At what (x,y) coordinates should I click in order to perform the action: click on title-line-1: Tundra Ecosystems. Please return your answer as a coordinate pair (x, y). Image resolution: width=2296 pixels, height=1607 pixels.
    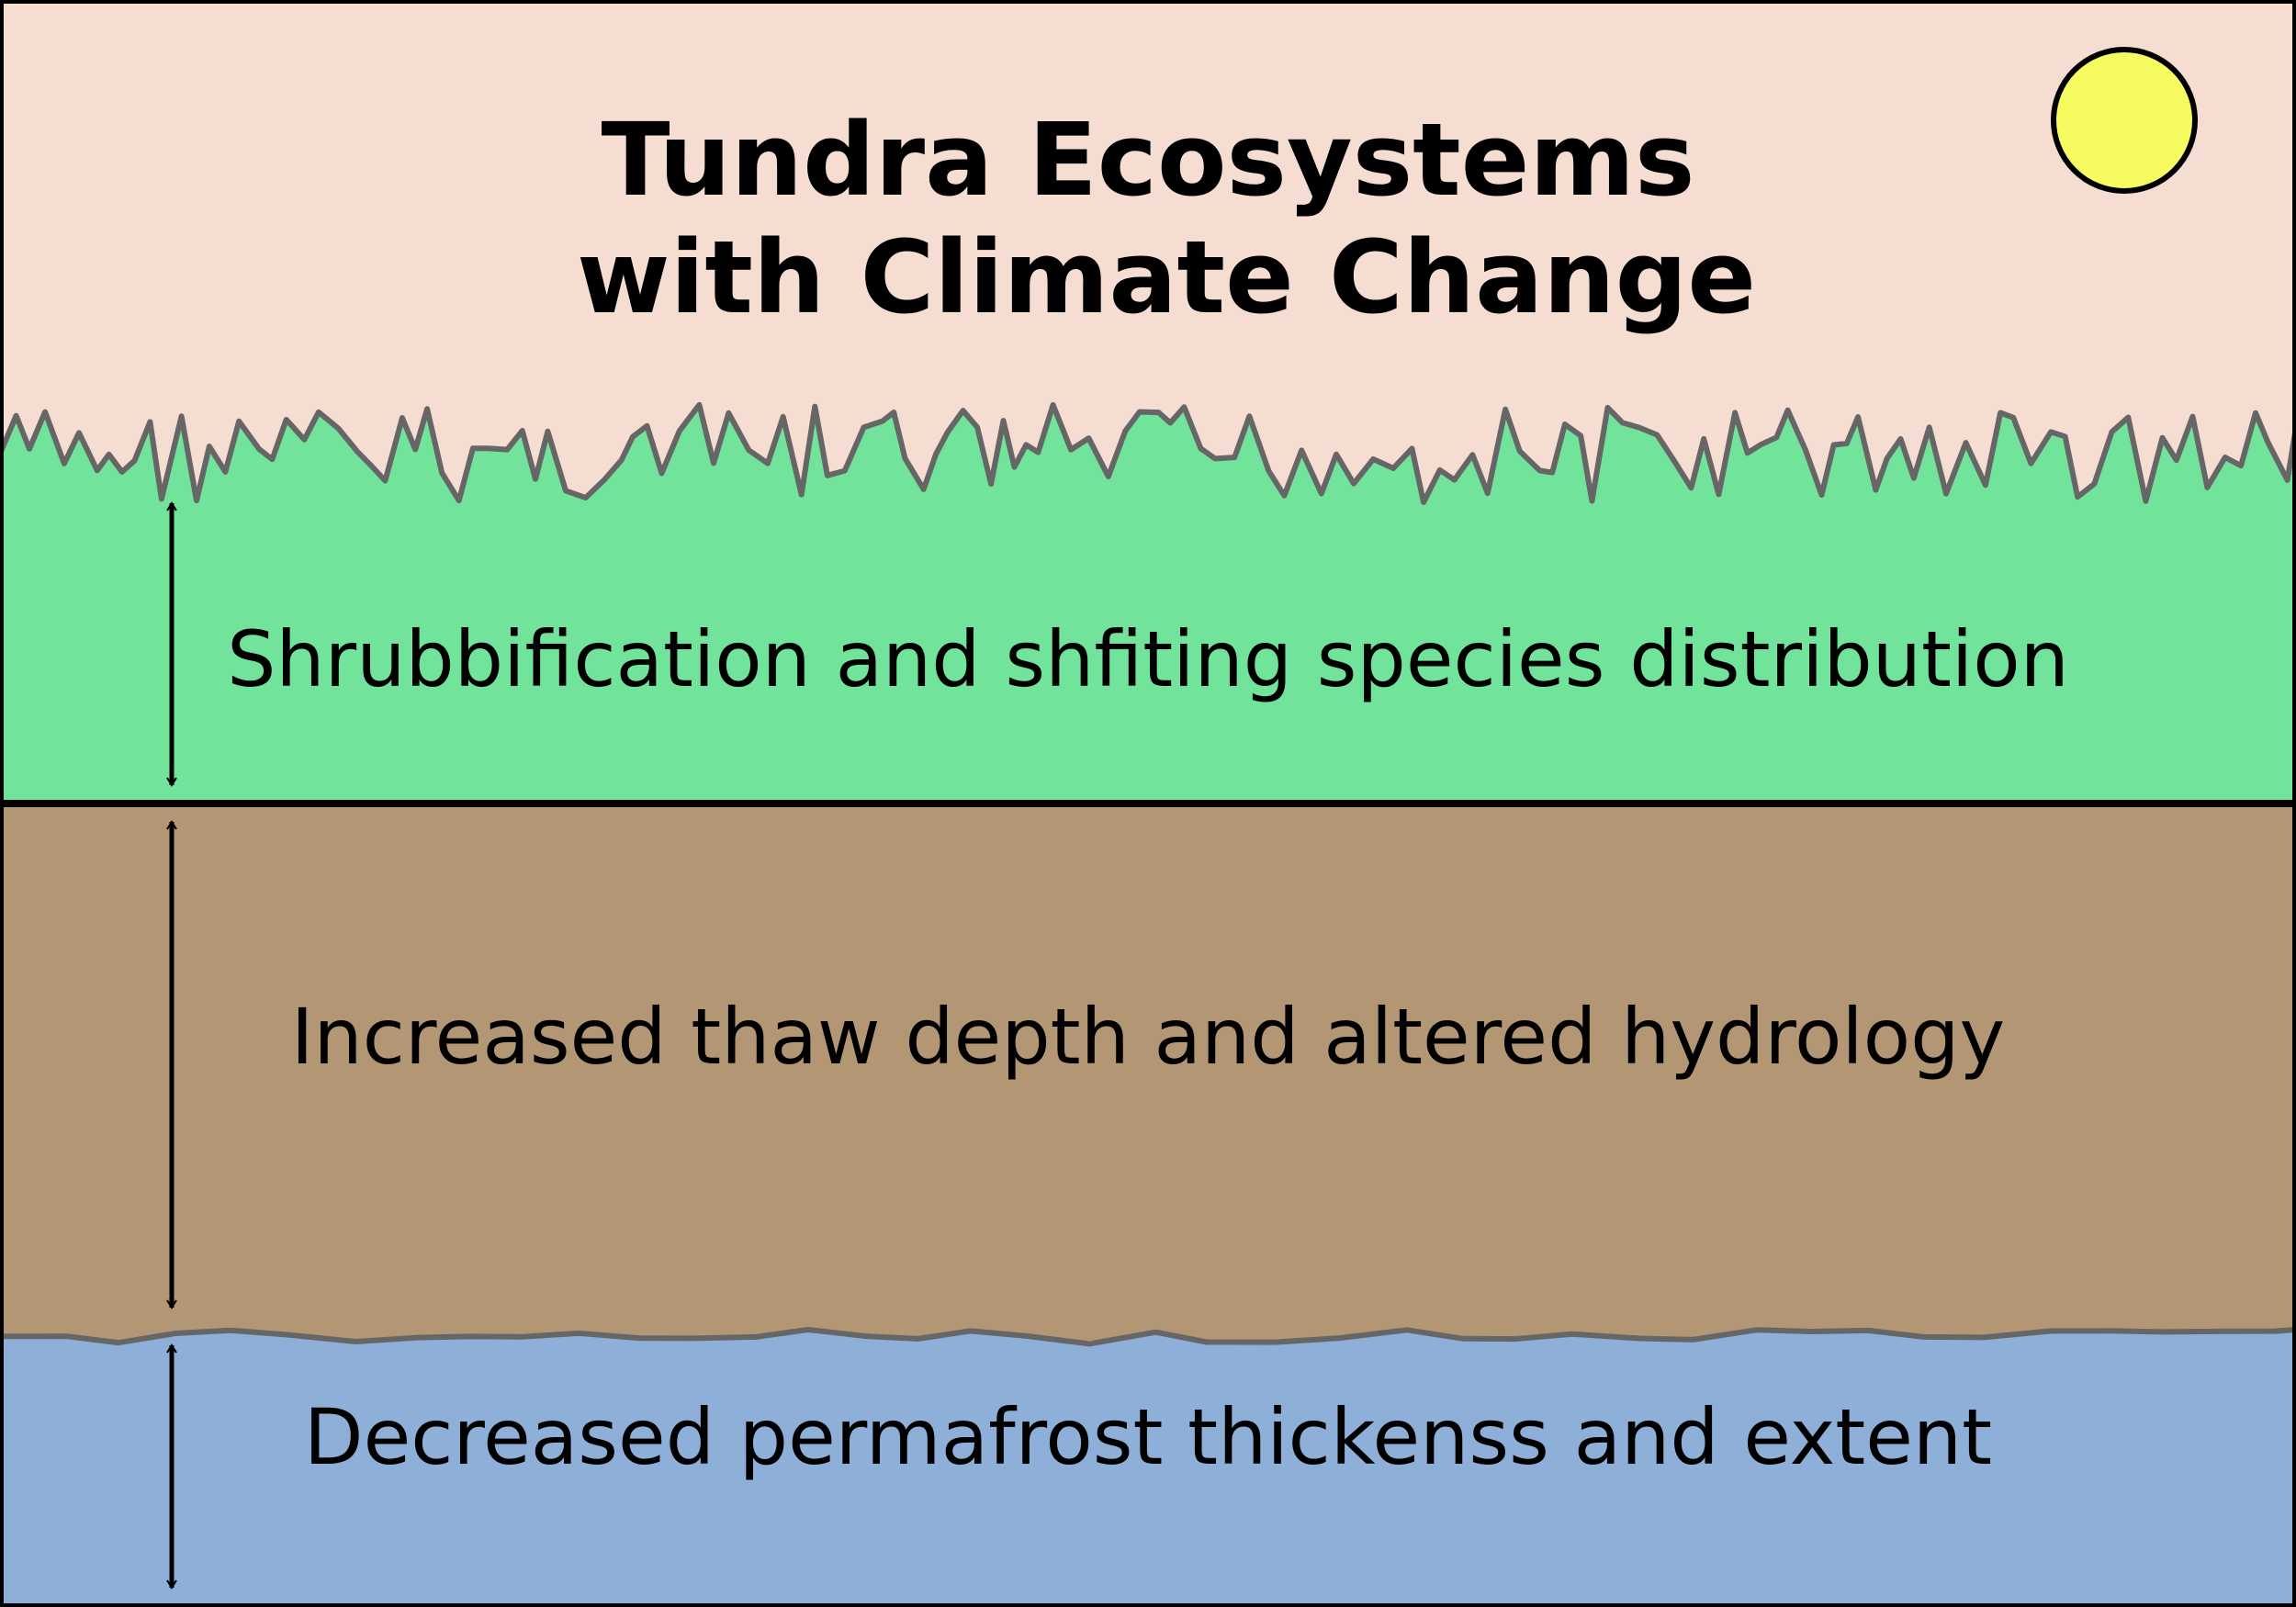
    Looking at the image, I should click on (1148, 160).